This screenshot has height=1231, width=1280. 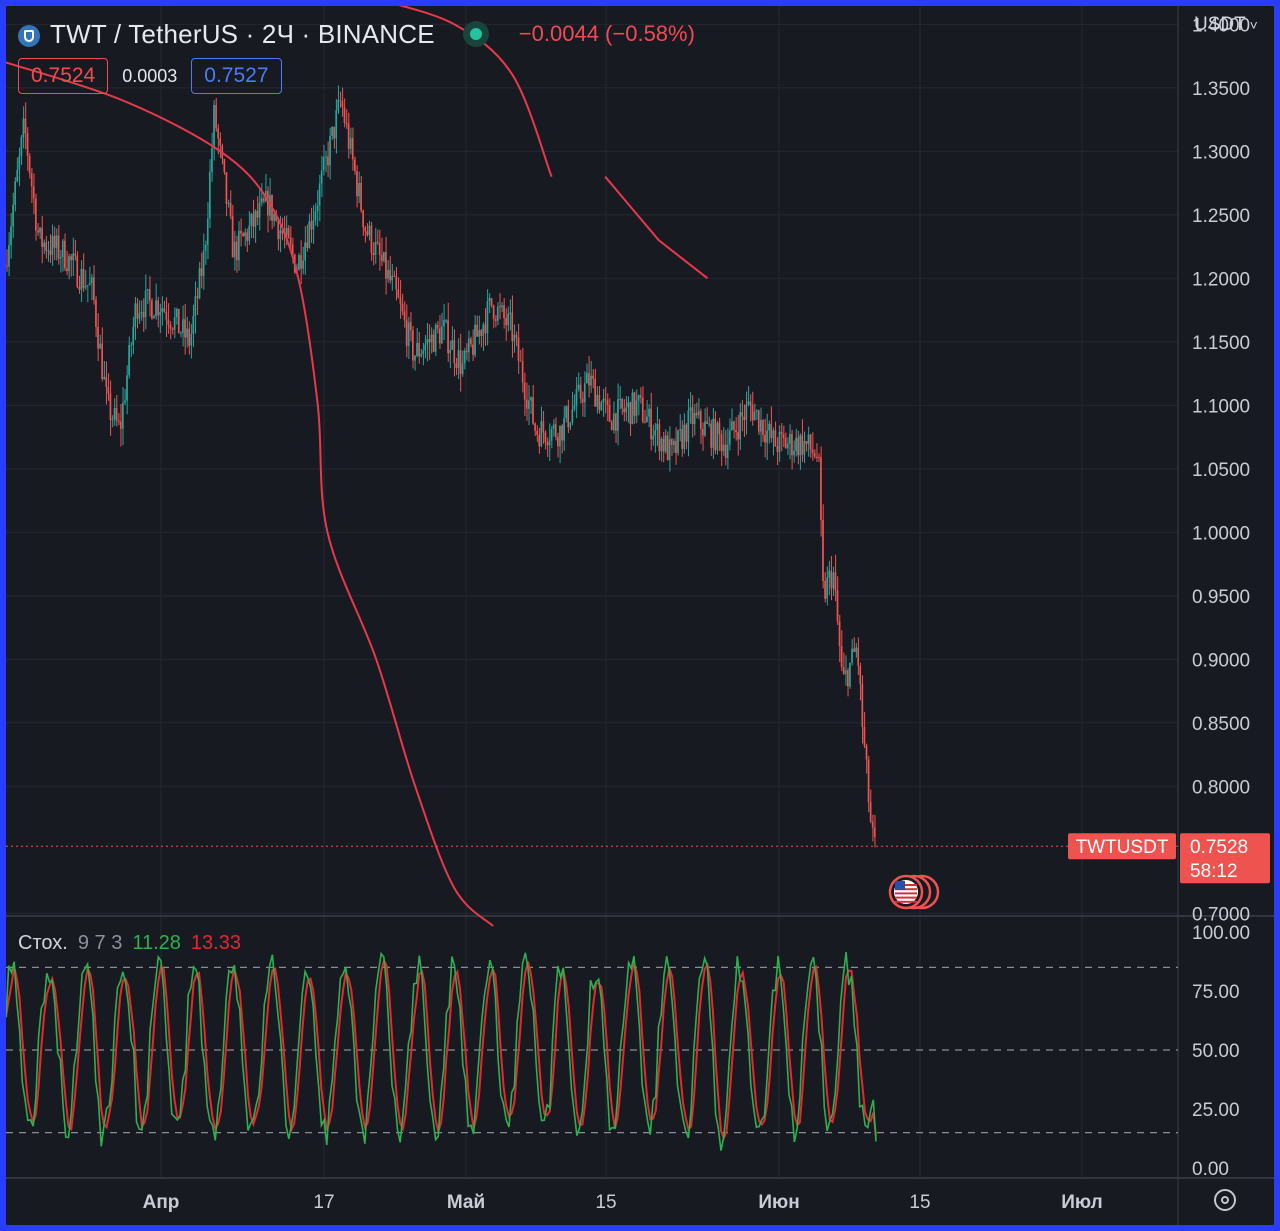 I want to click on currency-selector: USDT, so click(x=1226, y=25).